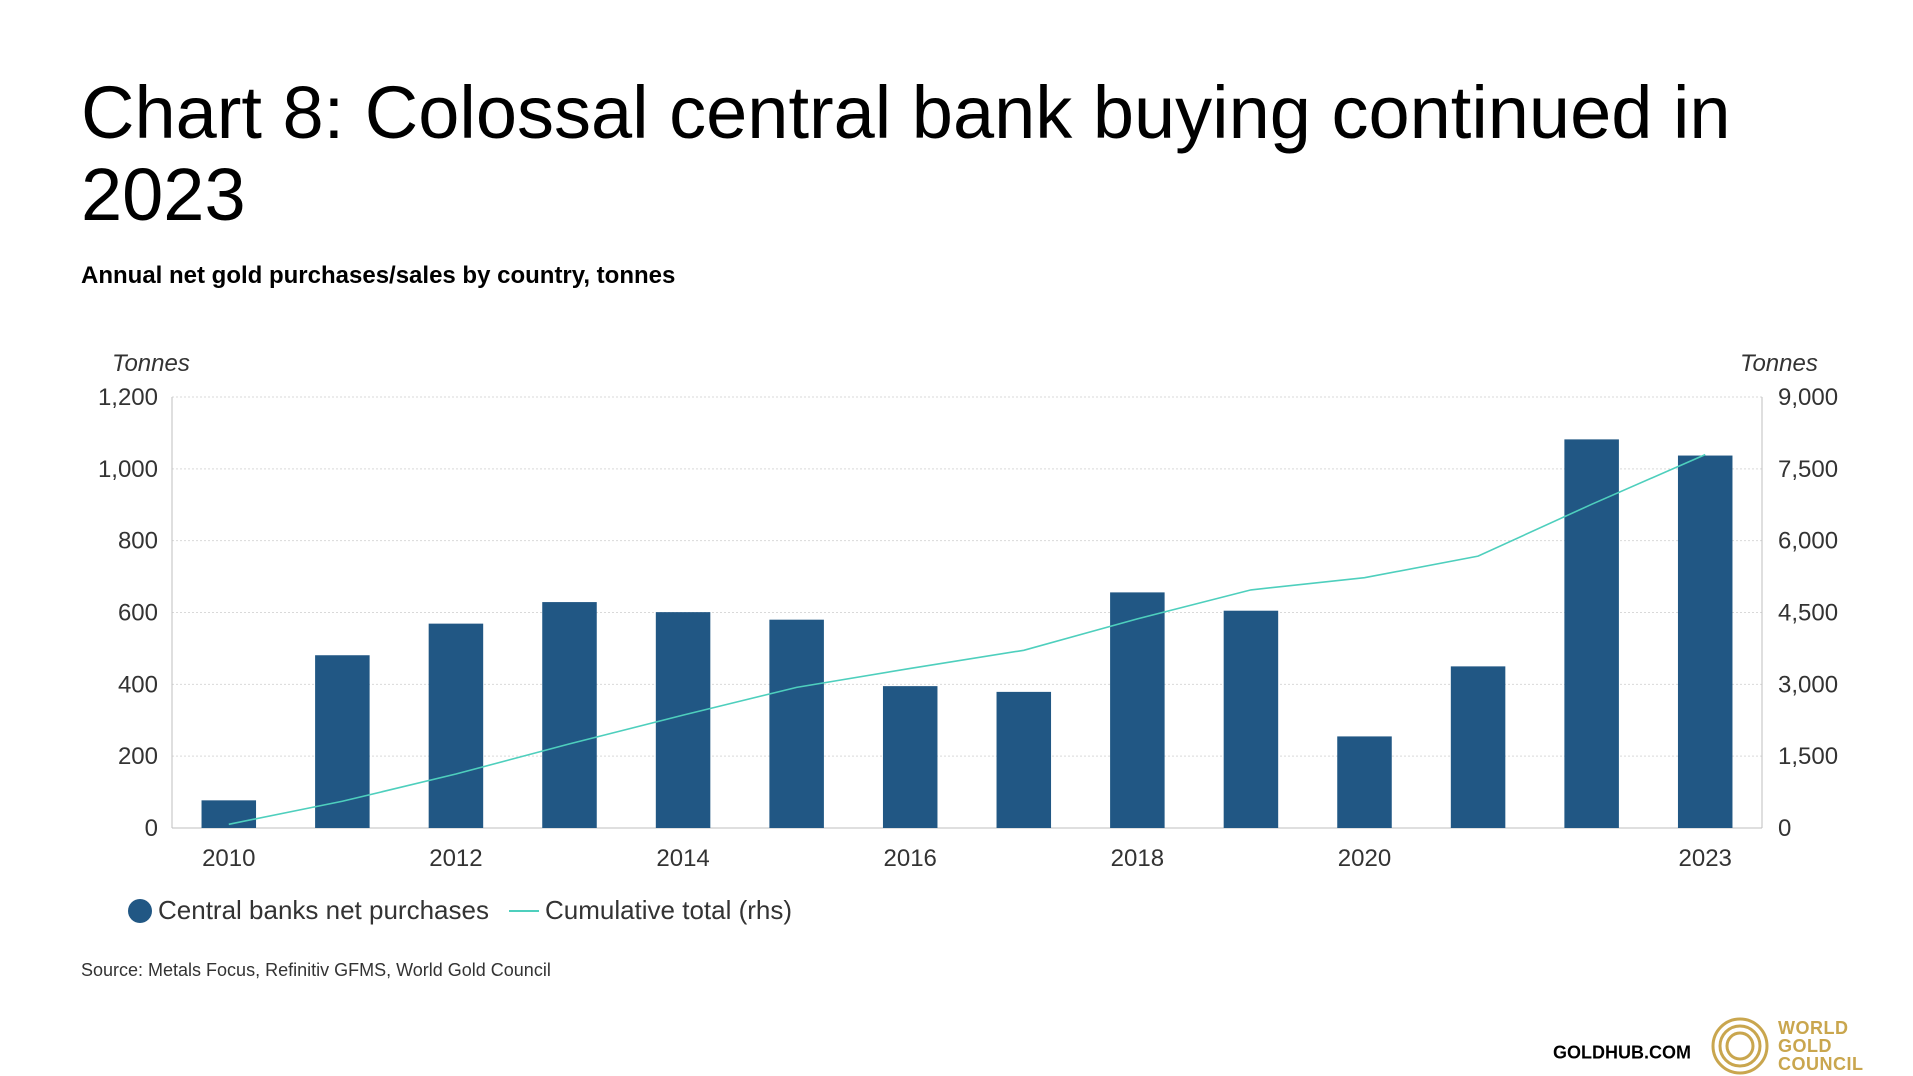  I want to click on y-tick-right: 6,000, so click(1808, 541).